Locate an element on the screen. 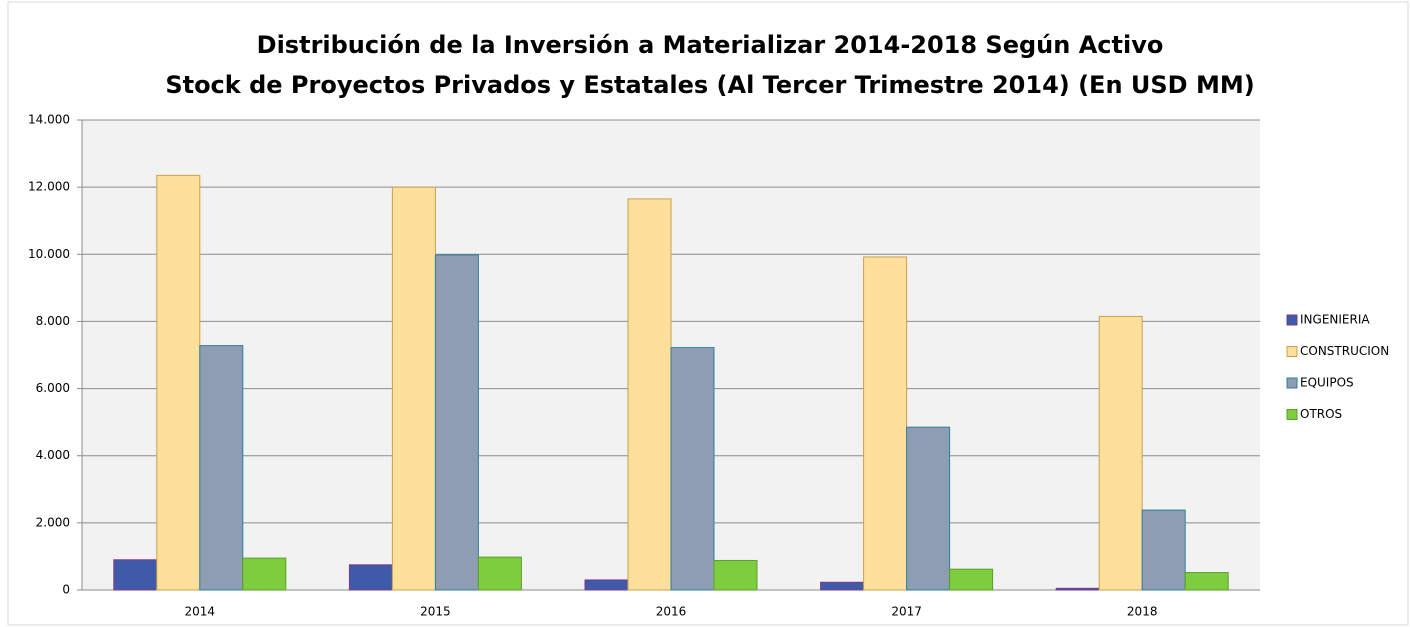 Image resolution: width=1410 pixels, height=627 pixels. y-tick-label: 6.000 is located at coordinates (53, 388).